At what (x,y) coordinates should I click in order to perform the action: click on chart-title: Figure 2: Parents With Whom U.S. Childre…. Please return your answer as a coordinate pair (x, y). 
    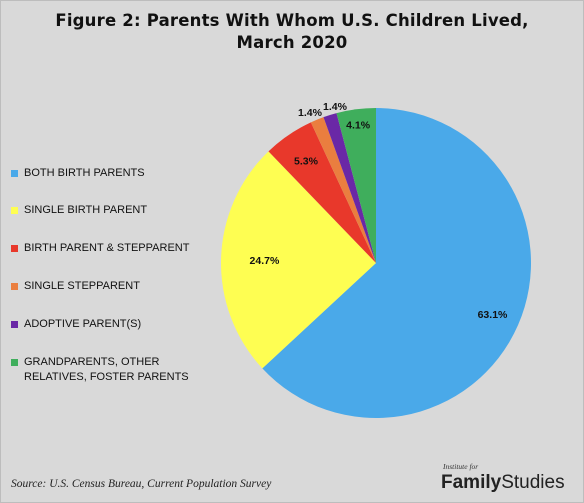
    Looking at the image, I should click on (292, 32).